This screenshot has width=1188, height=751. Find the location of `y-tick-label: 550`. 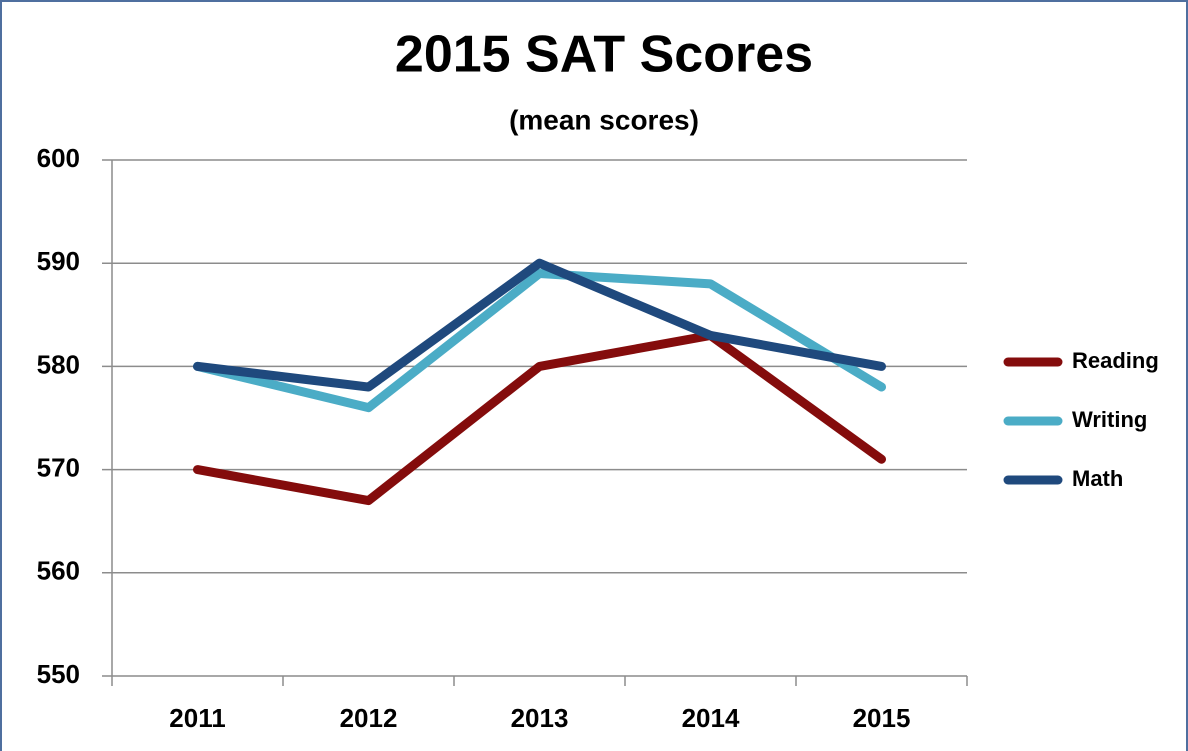

y-tick-label: 550 is located at coordinates (58, 674).